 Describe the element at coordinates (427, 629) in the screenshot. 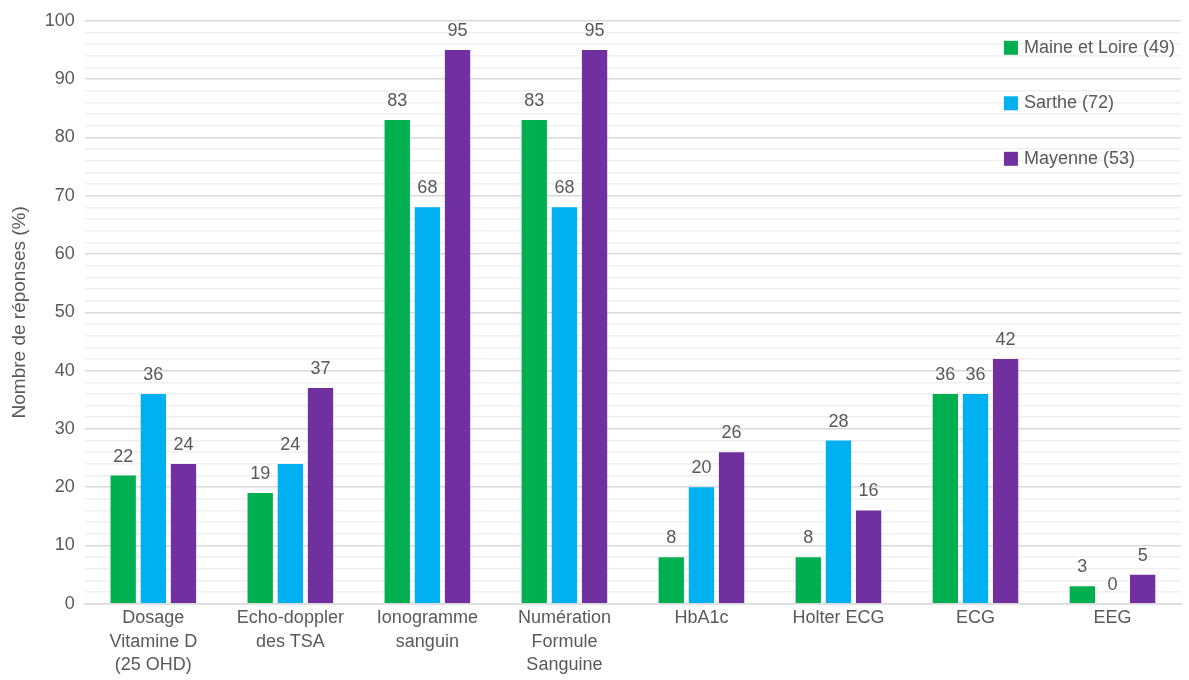

I see `x-tick-label: Ionogramme sanguin` at that location.